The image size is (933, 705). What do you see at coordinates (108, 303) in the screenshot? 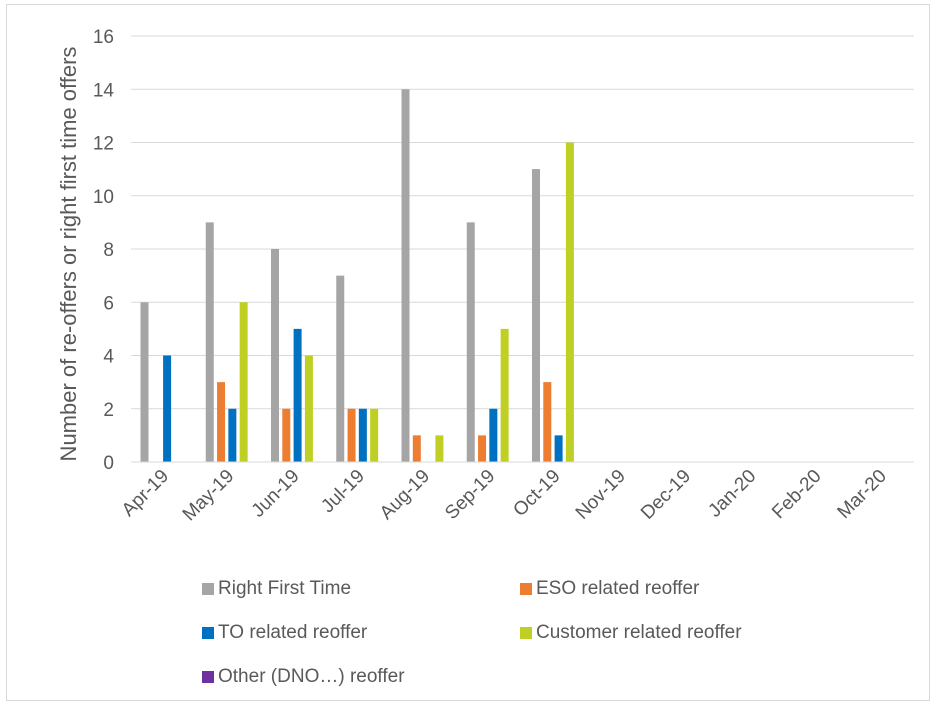
I see `y-tick-label-6: 6` at bounding box center [108, 303].